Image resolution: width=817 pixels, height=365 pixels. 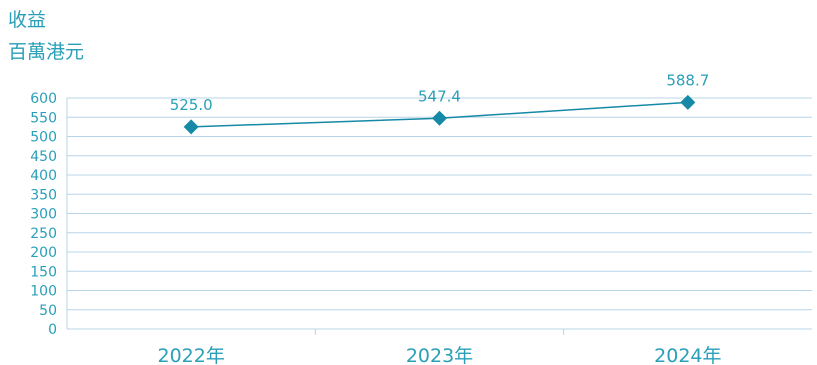 I want to click on y-tick-label: 150, so click(x=43, y=272).